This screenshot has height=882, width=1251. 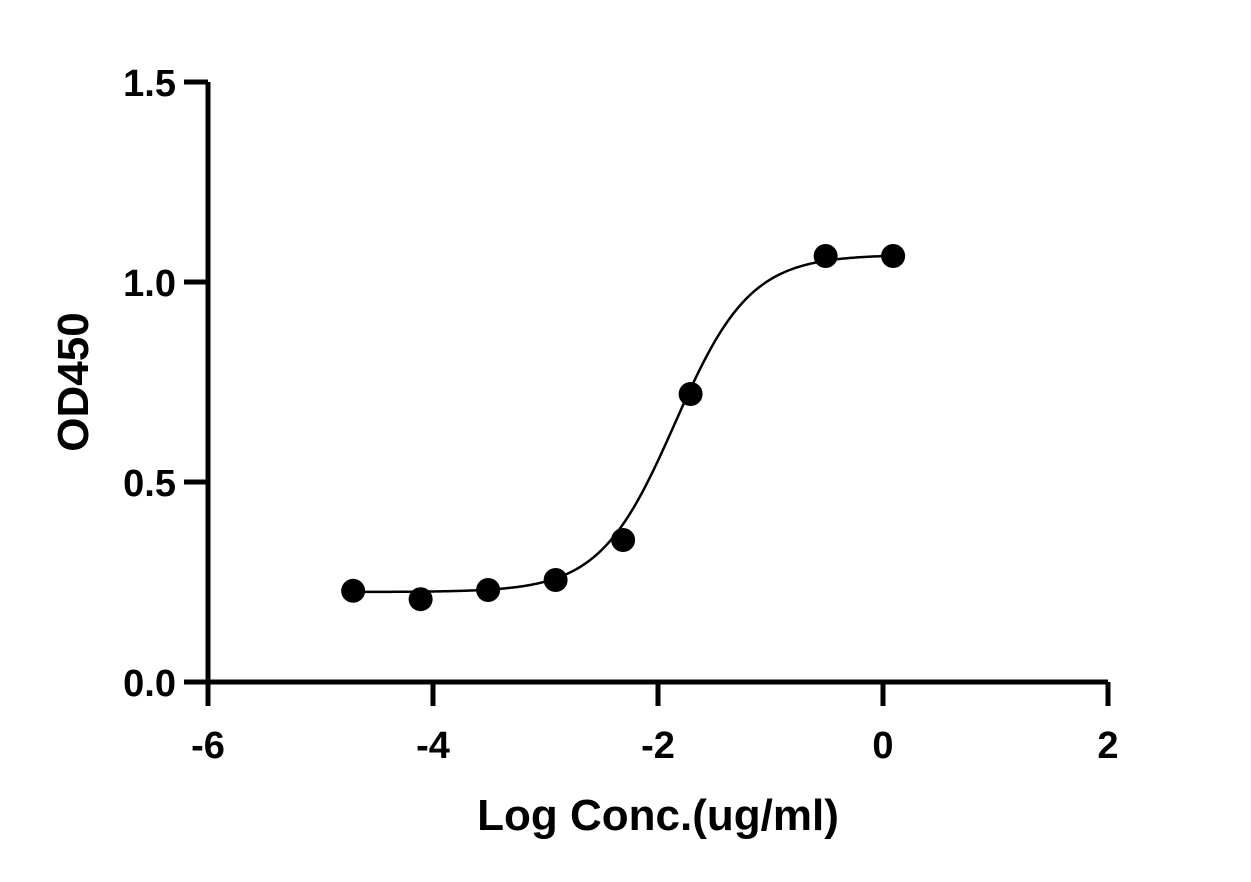 What do you see at coordinates (1107, 746) in the screenshot?
I see `x-tick-label: 2` at bounding box center [1107, 746].